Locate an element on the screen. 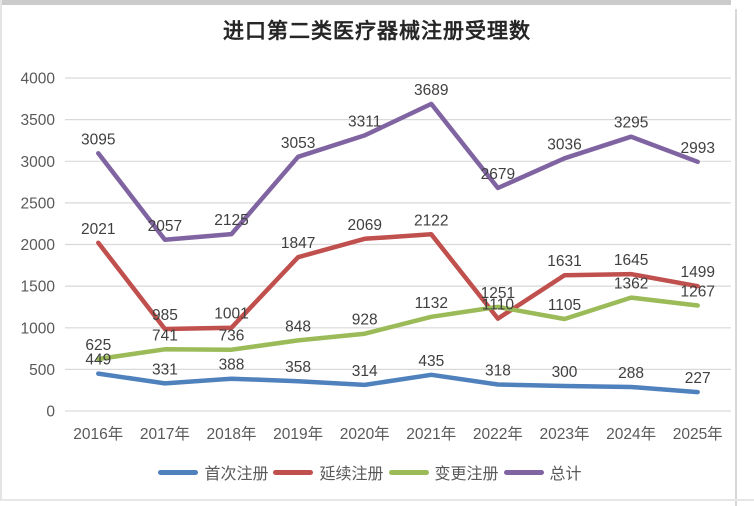 This screenshot has width=754, height=506. data-label: 741 is located at coordinates (165, 335).